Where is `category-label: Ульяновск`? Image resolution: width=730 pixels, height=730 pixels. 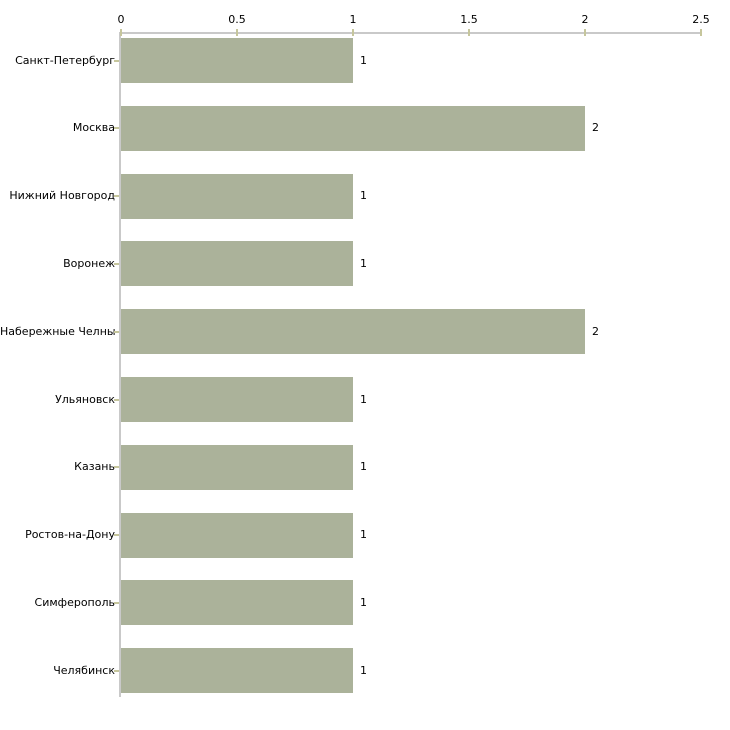 category-label: Ульяновск is located at coordinates (85, 399).